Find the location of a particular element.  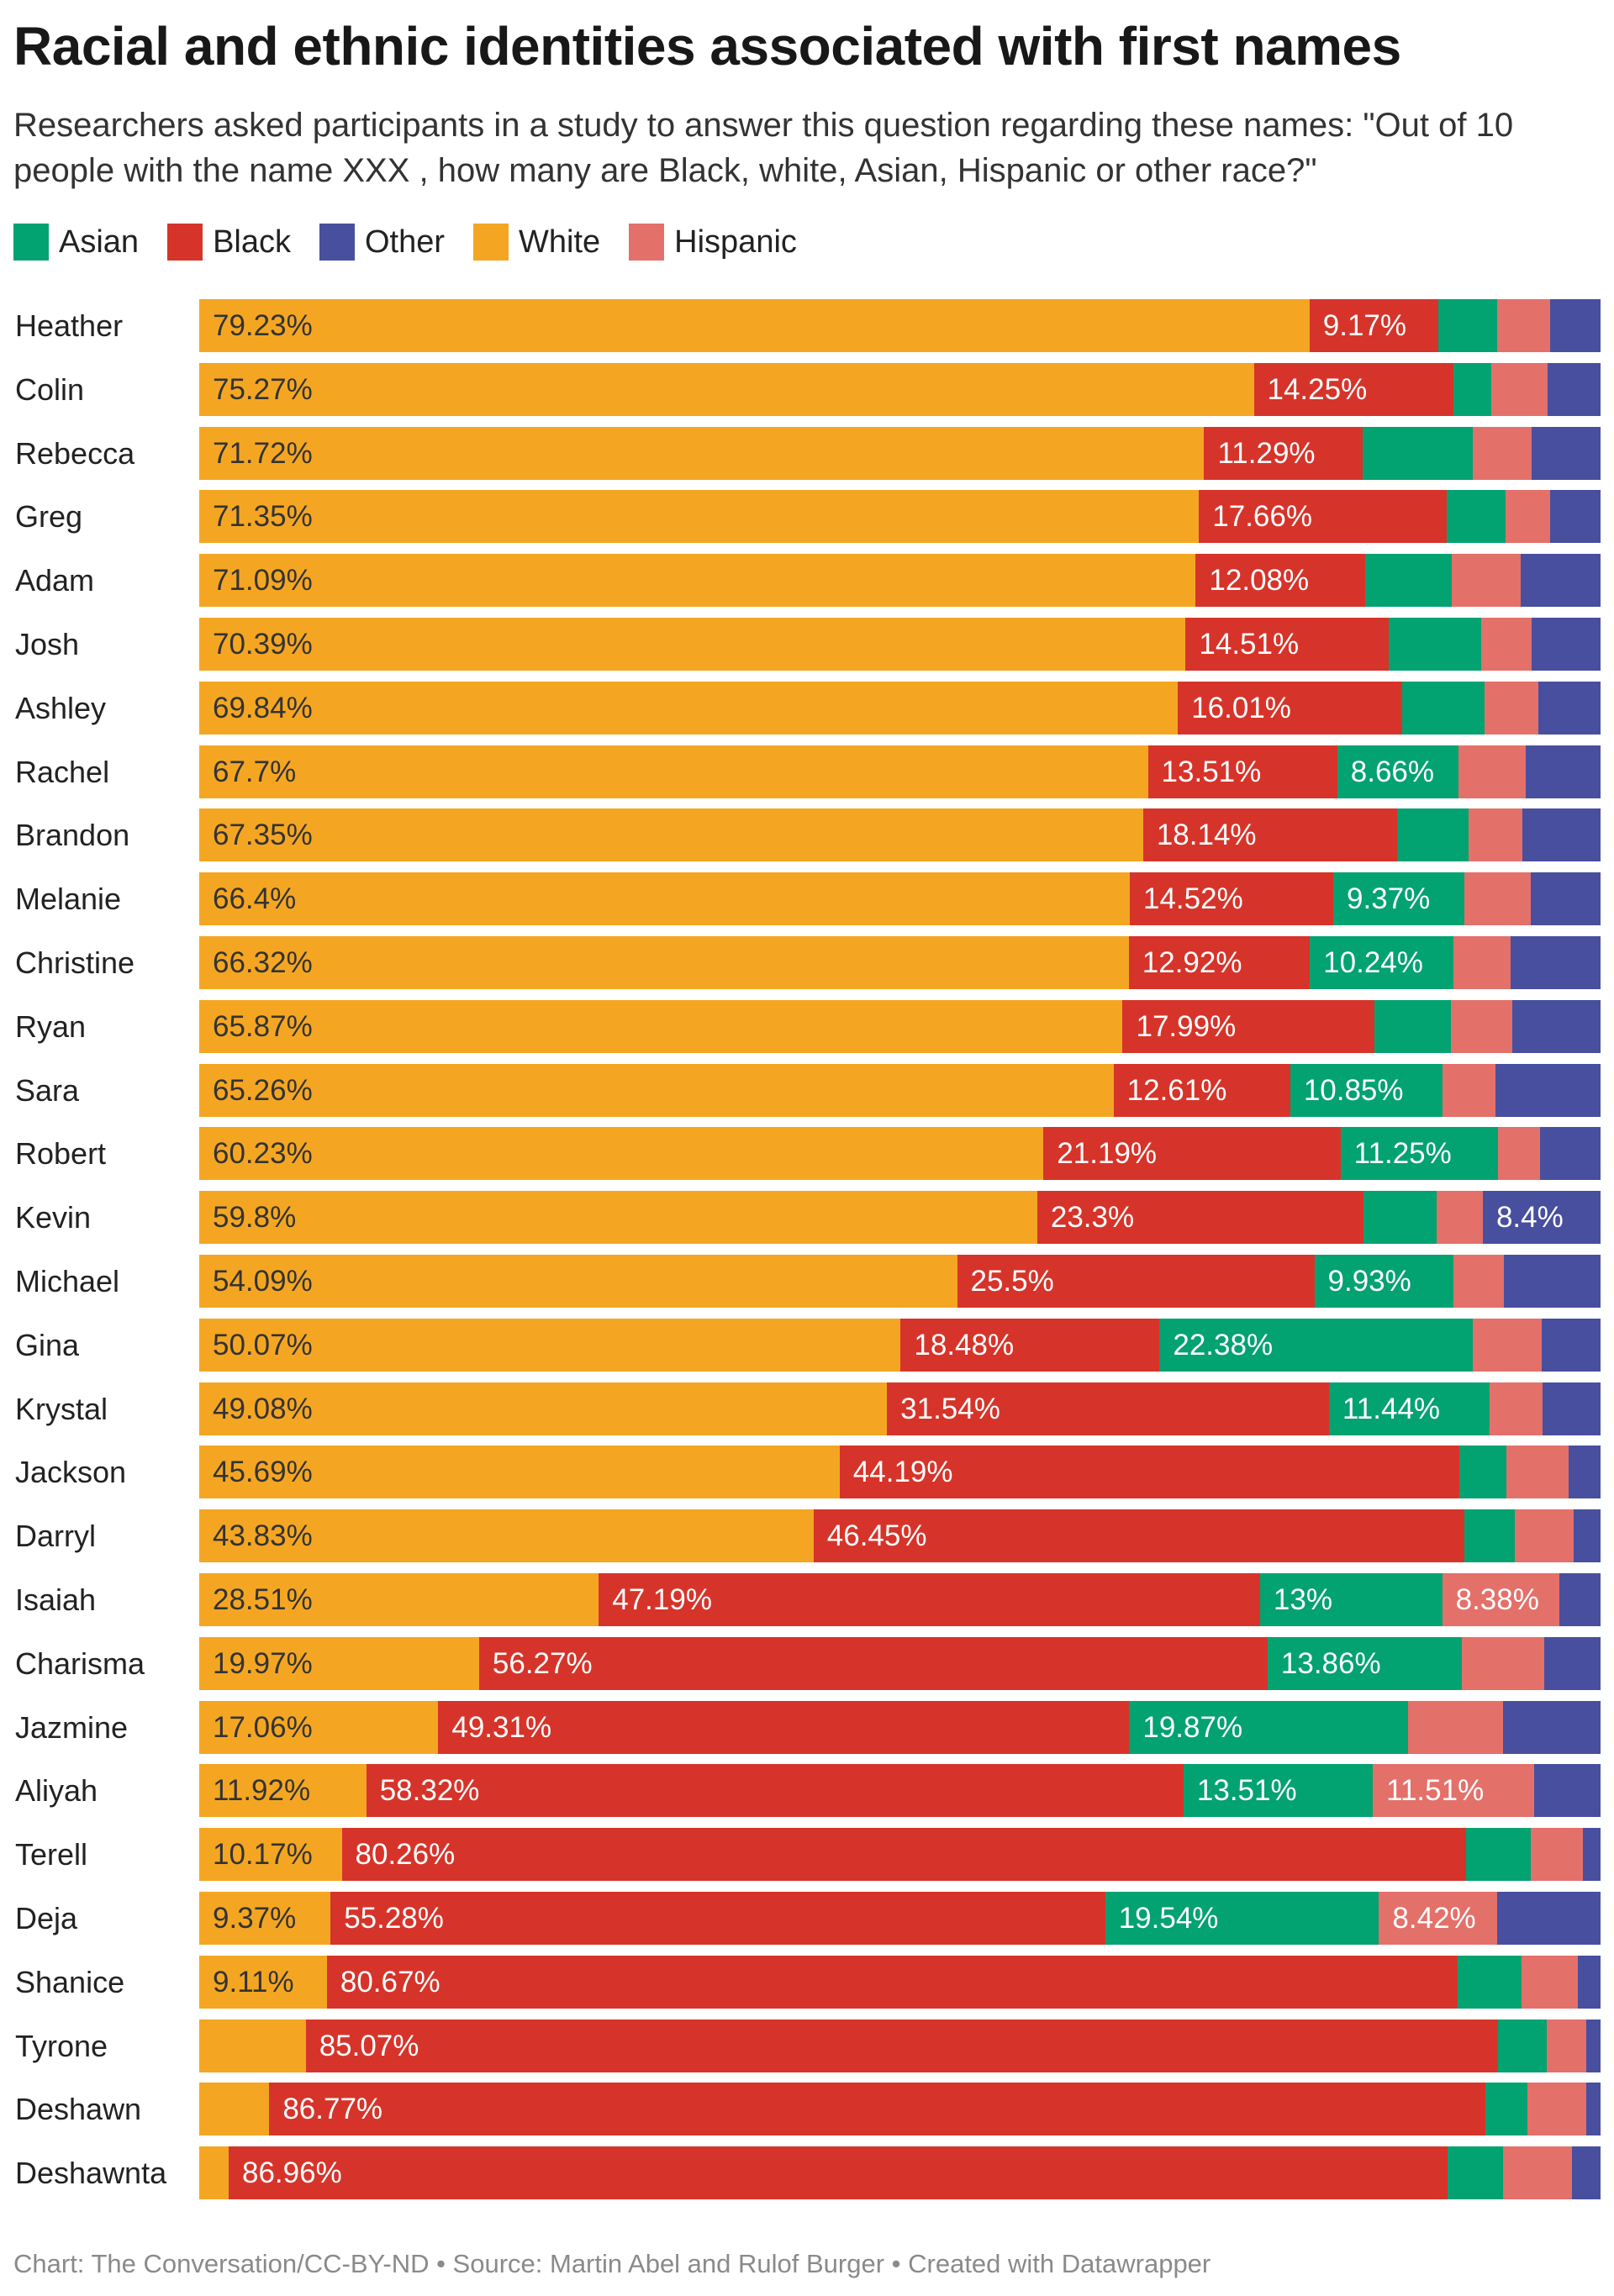

bar-segment-white: 59.8% is located at coordinates (618, 1218).